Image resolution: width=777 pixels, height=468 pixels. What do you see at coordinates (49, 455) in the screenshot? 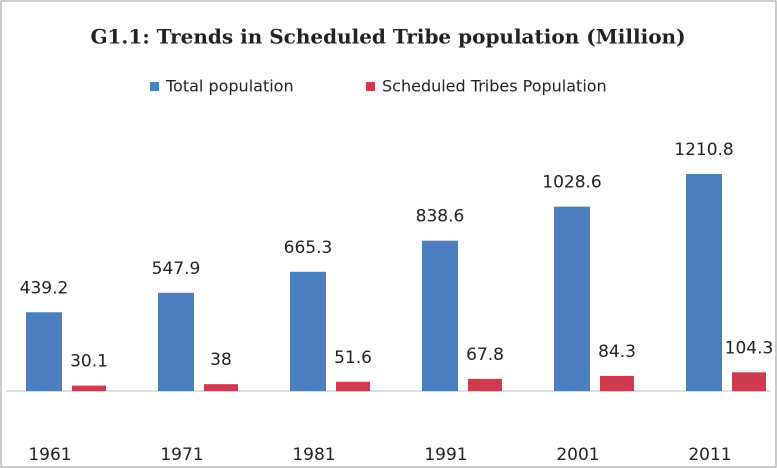
I see `x-tick-label: 1961` at bounding box center [49, 455].